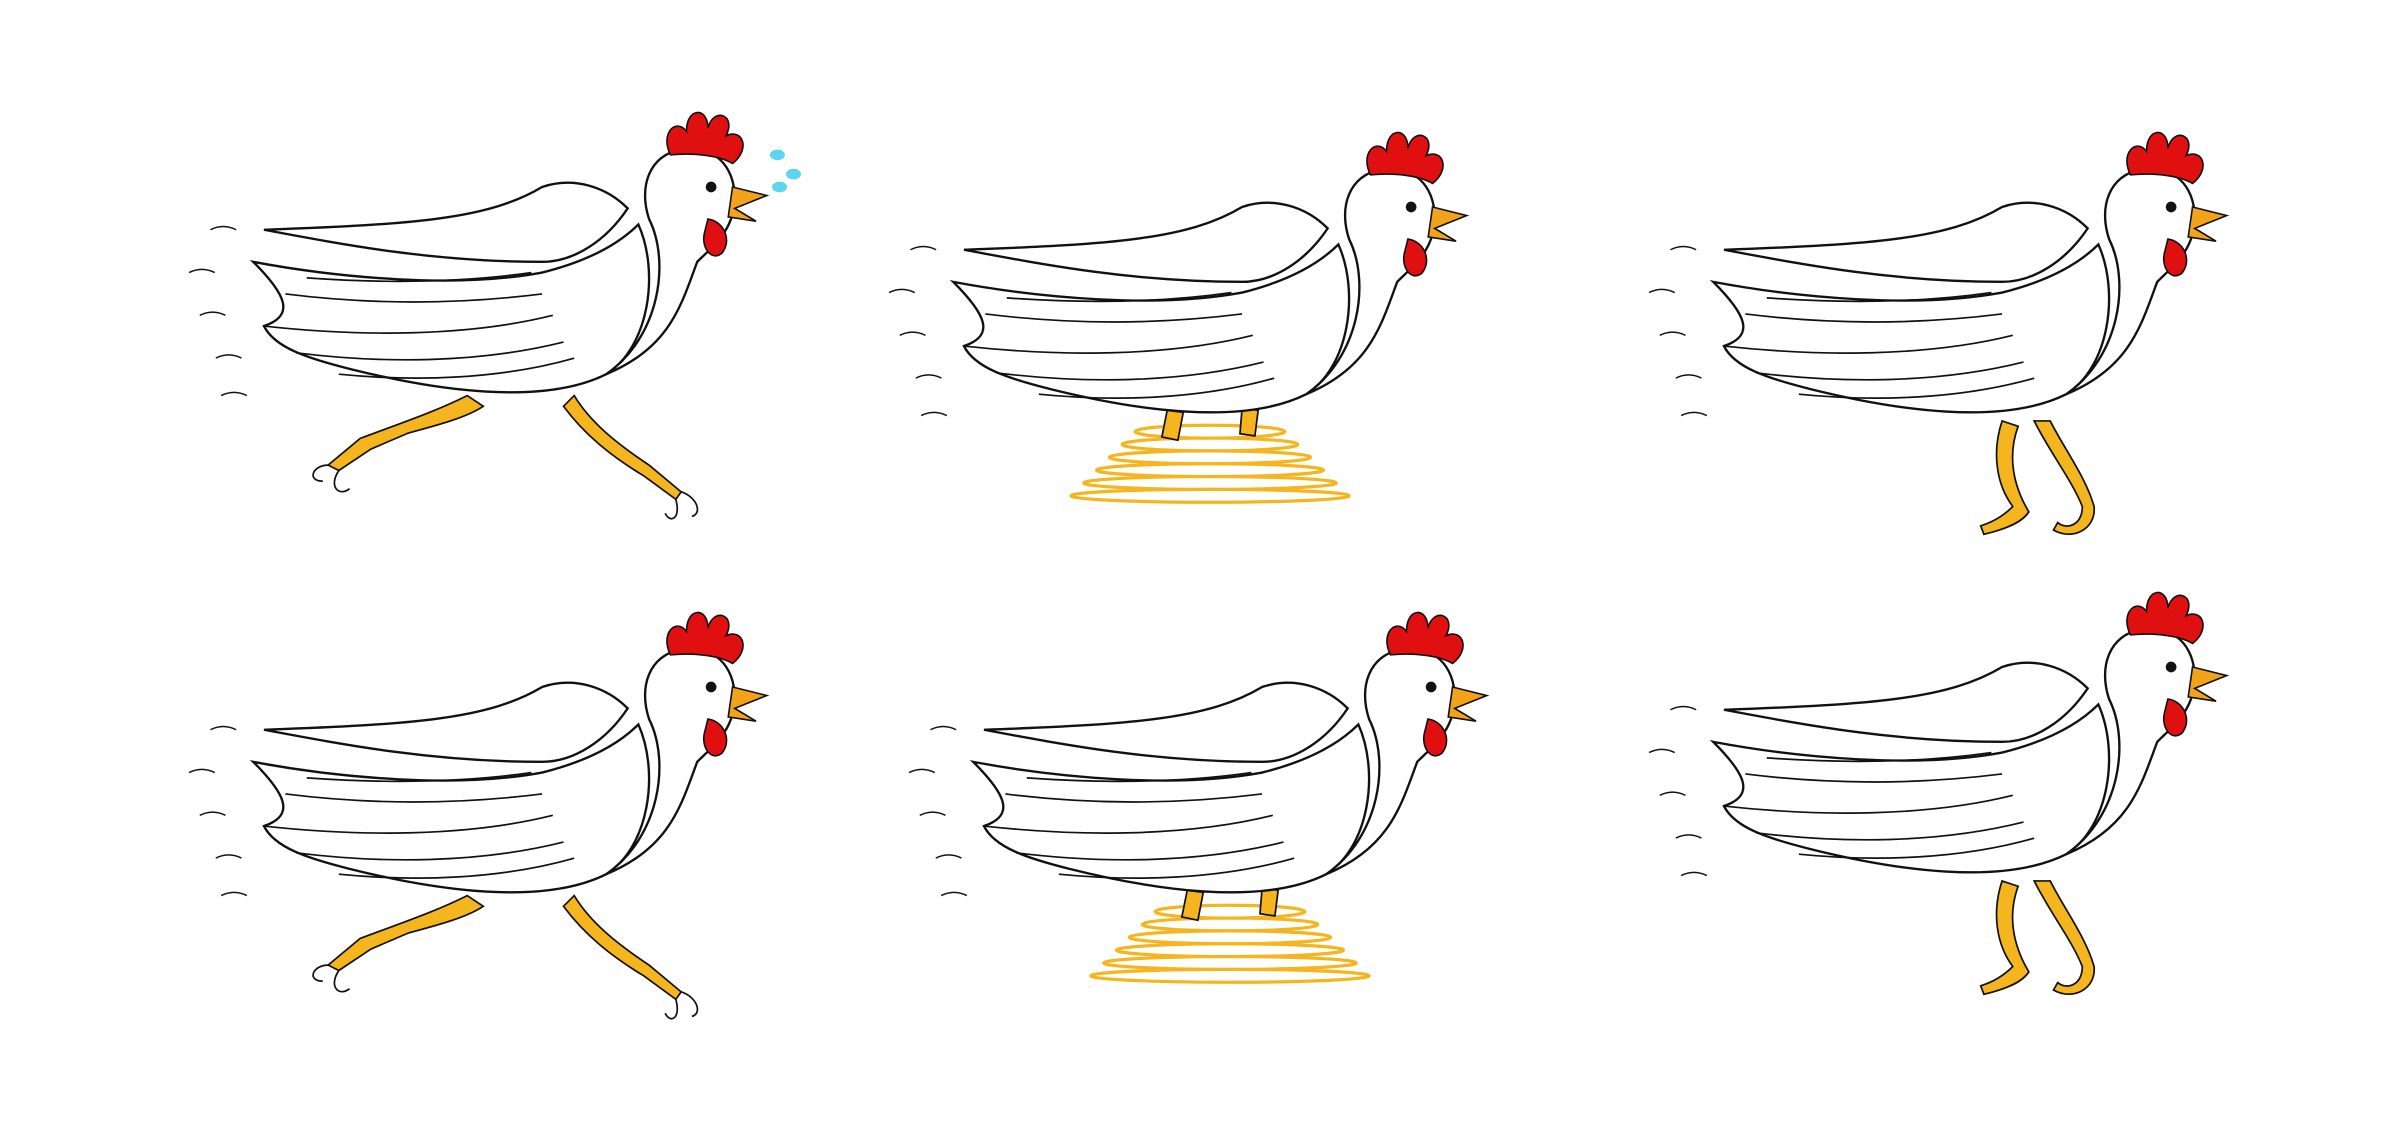 The width and height of the screenshot is (2400, 1140). I want to click on toes-front, so click(681, 1005).